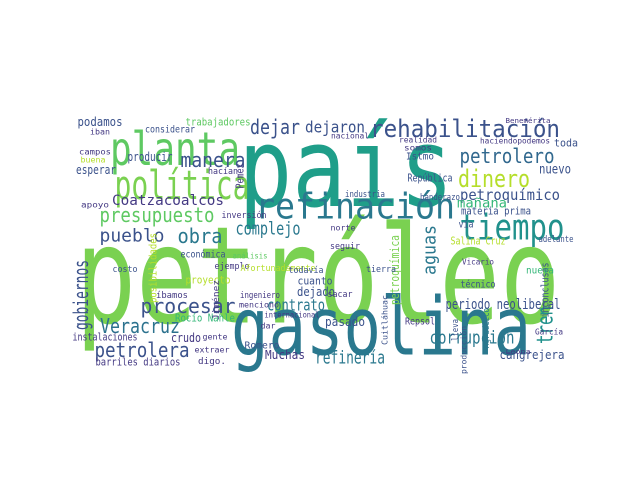 The width and height of the screenshot is (640, 480). Describe the element at coordinates (262, 346) in the screenshot. I see `word: Romero` at that location.